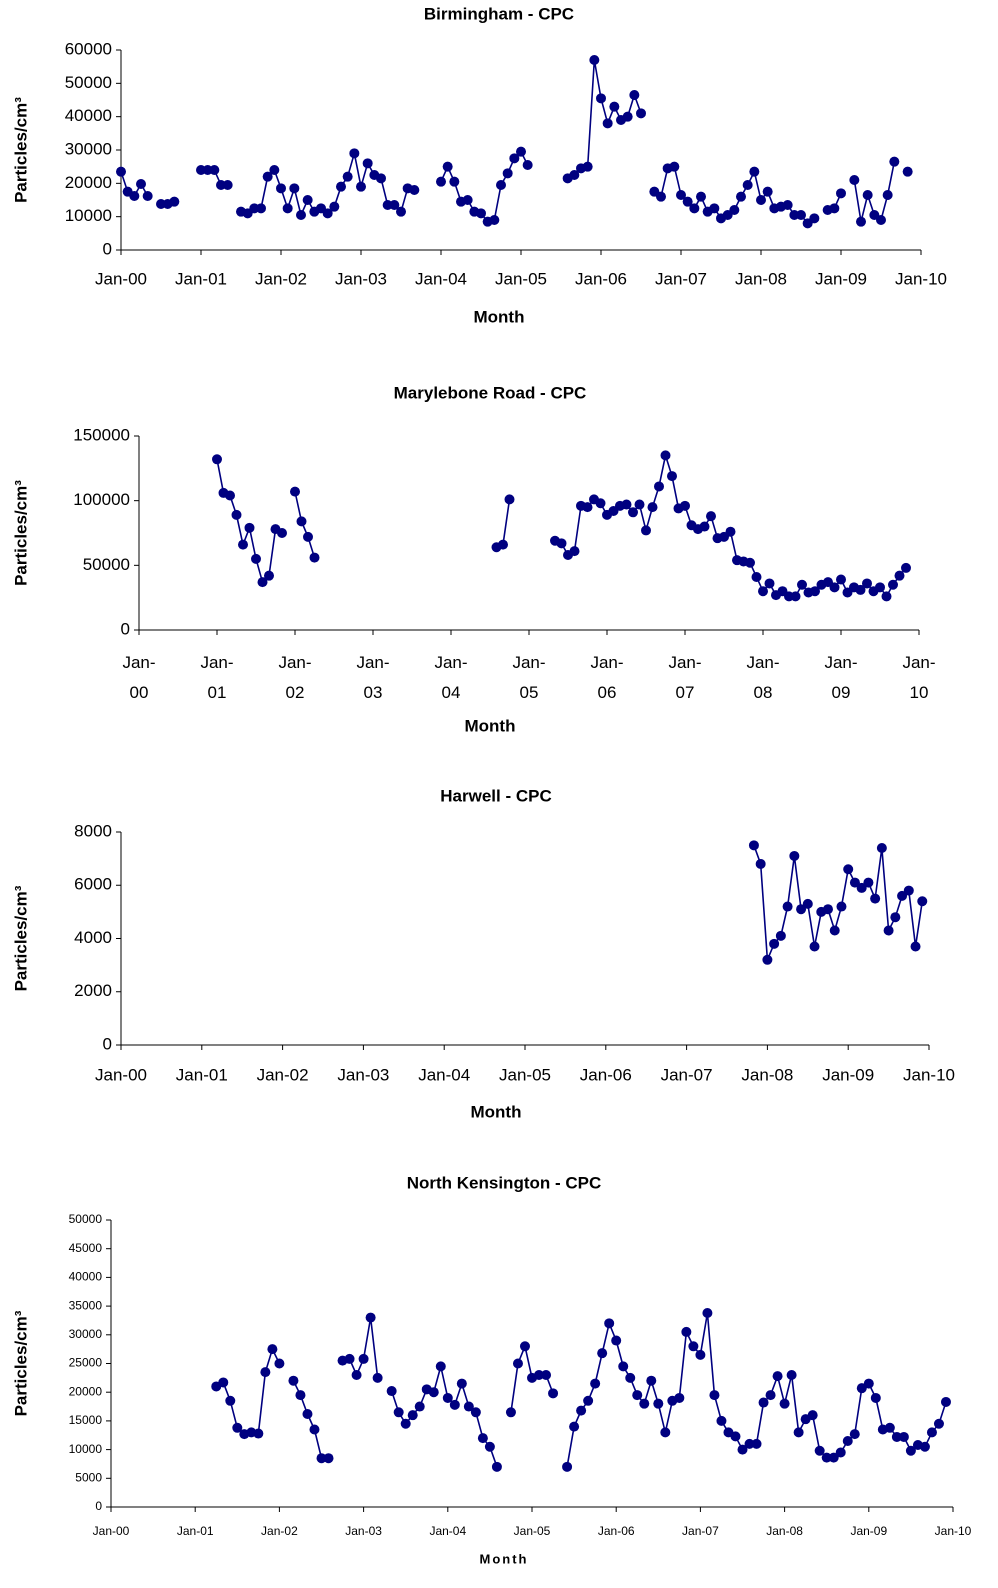 The height and width of the screenshot is (1588, 998). What do you see at coordinates (784, 1531) in the screenshot?
I see `x-tick-label: Jan-08` at bounding box center [784, 1531].